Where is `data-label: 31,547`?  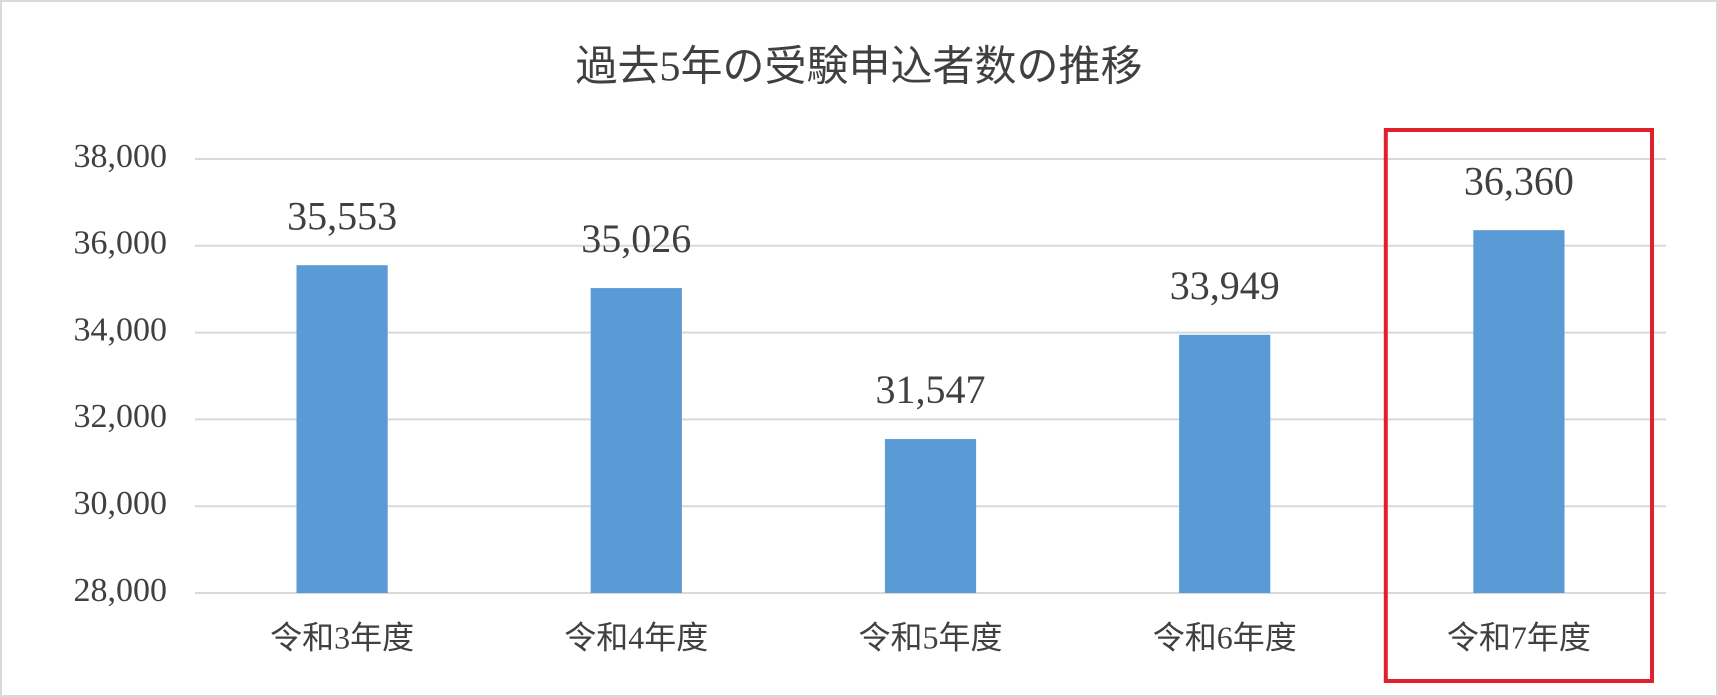 data-label: 31,547 is located at coordinates (931, 389).